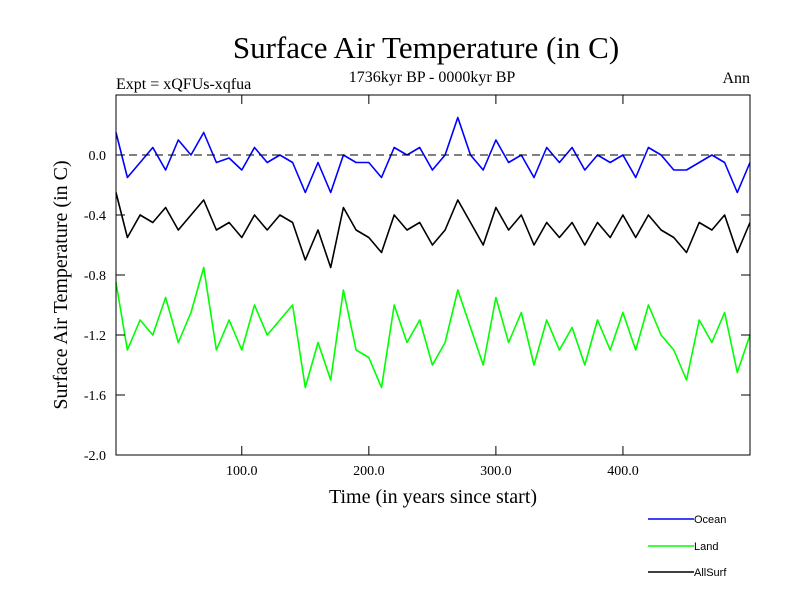 The height and width of the screenshot is (600, 800). What do you see at coordinates (95, 276) in the screenshot?
I see `y-tick-label: -0.8` at bounding box center [95, 276].